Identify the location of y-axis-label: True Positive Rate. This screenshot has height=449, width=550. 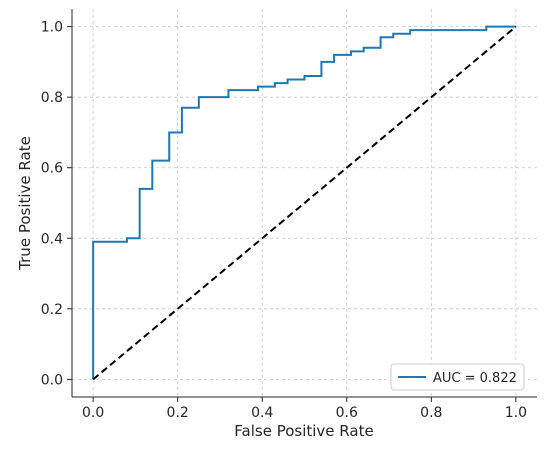
(25, 203).